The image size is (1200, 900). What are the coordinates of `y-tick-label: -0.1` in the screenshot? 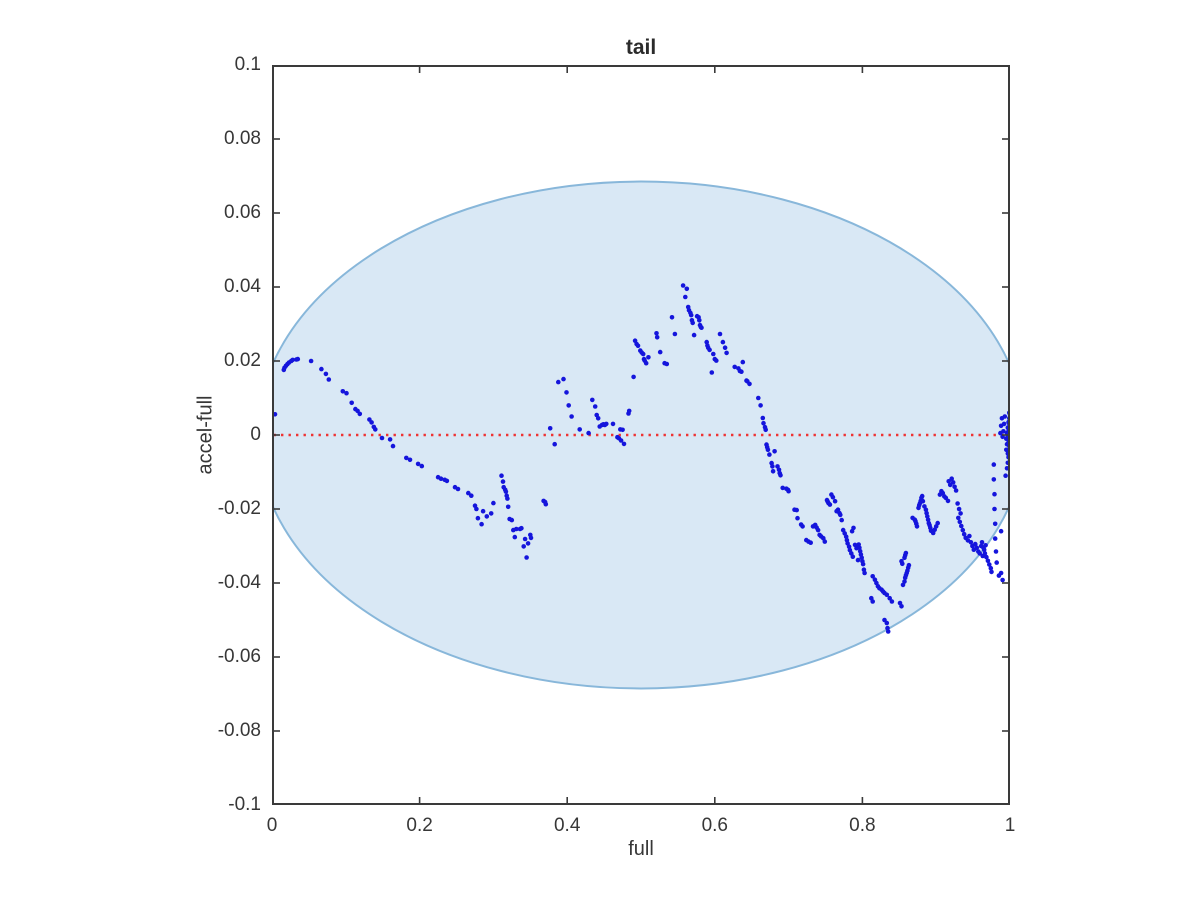 It's located at (244, 804).